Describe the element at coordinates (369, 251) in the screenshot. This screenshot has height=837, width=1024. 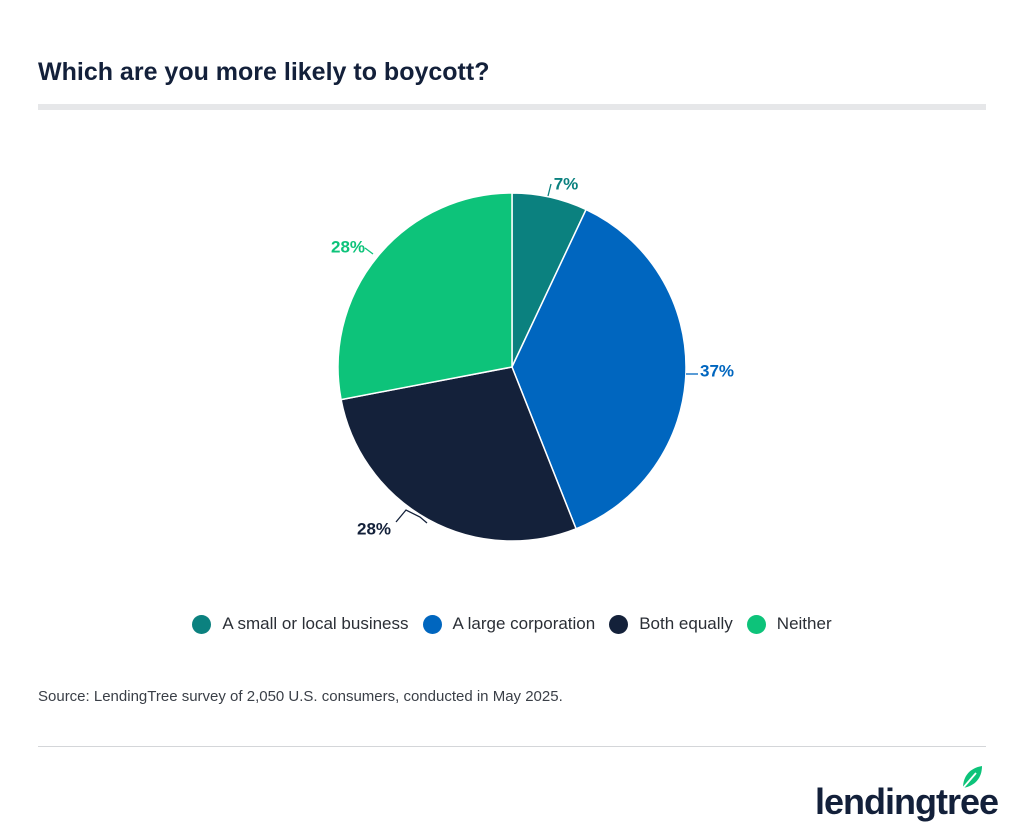
I see `leader-line-neither` at that location.